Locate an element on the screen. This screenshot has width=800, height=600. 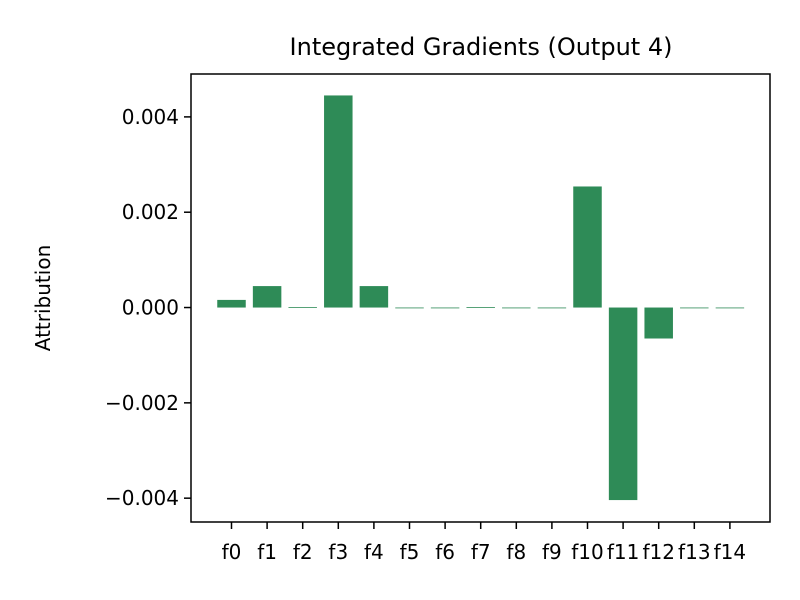
bar-f7 is located at coordinates (480, 307).